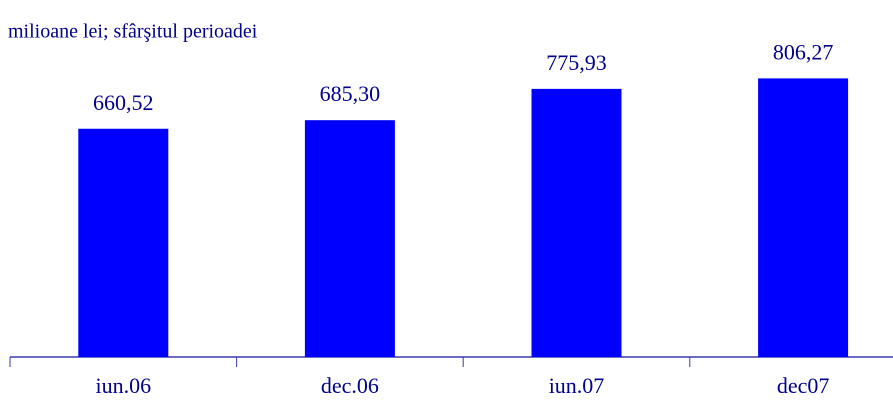 This screenshot has height=407, width=893. What do you see at coordinates (350, 93) in the screenshot?
I see `value-label: 685,30` at bounding box center [350, 93].